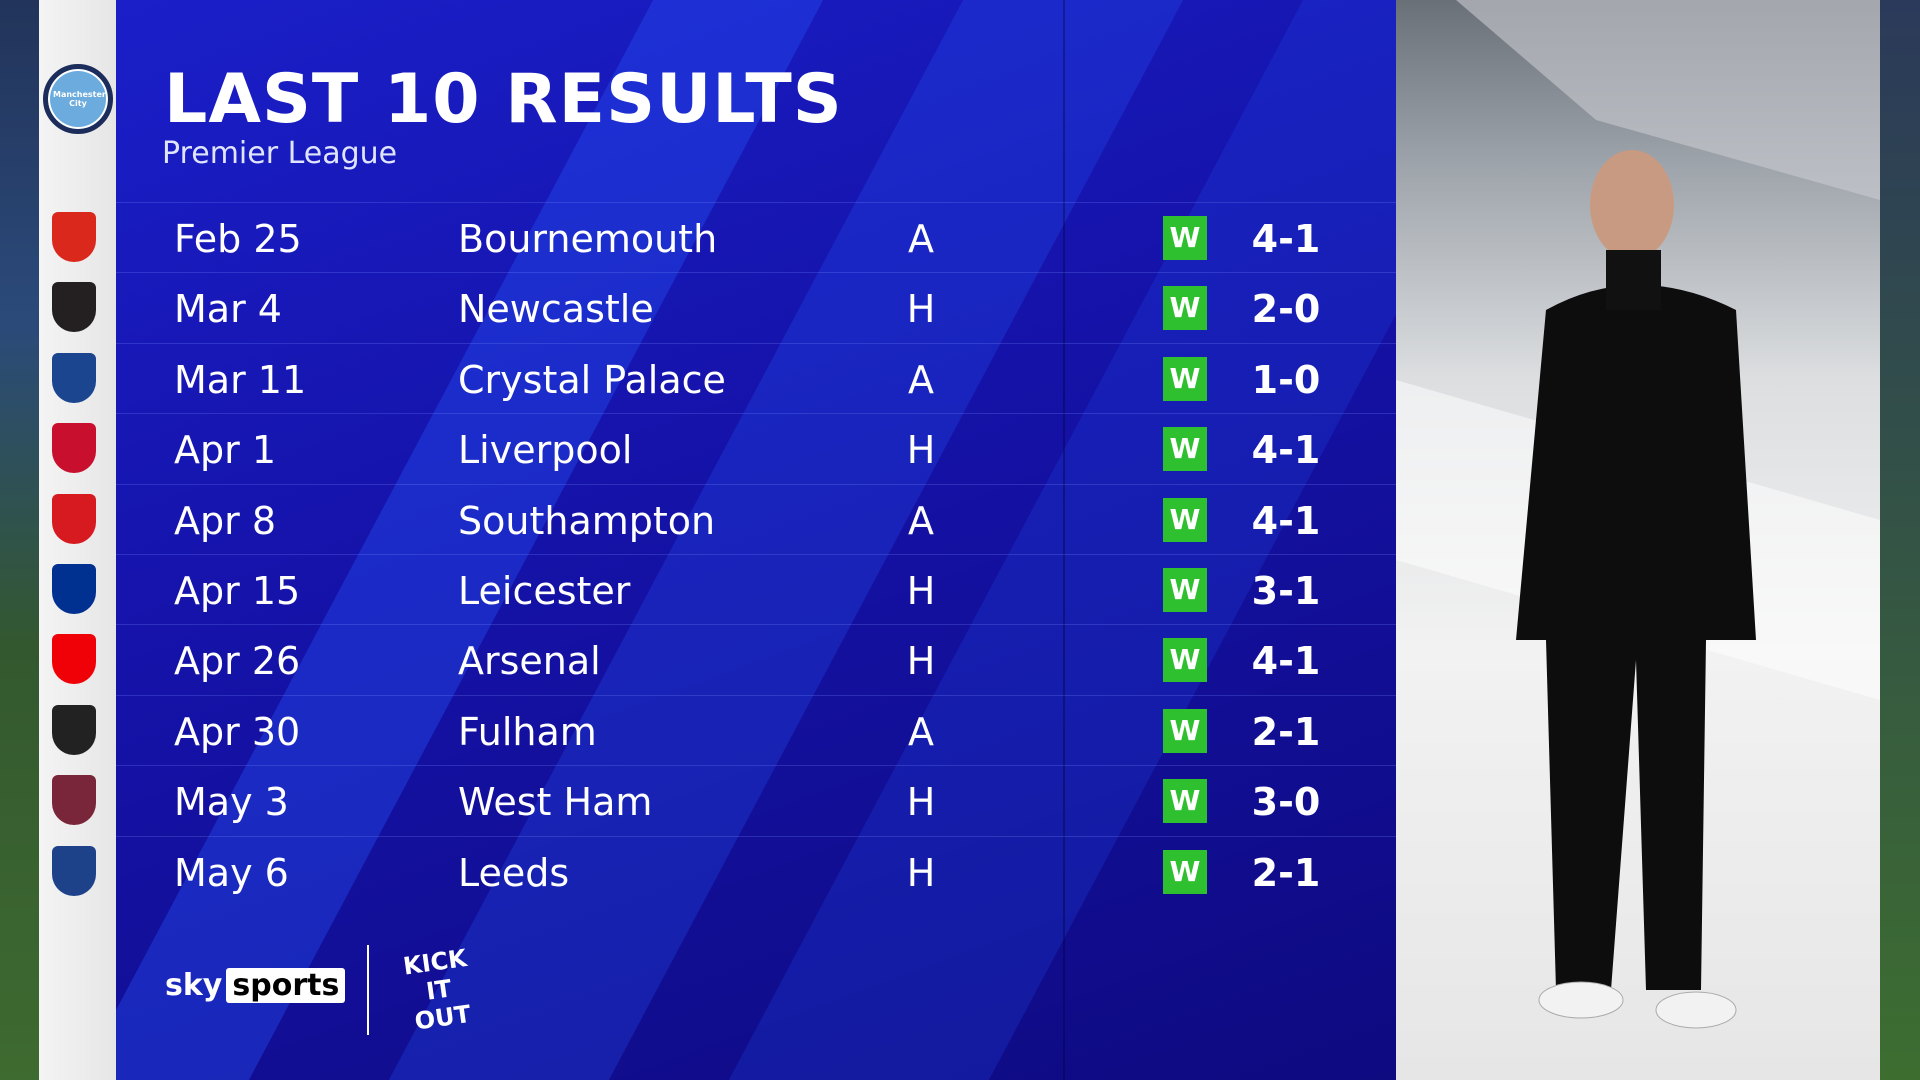 Image resolution: width=1920 pixels, height=1080 pixels. What do you see at coordinates (194, 985) in the screenshot?
I see `broadcaster-name: sky` at bounding box center [194, 985].